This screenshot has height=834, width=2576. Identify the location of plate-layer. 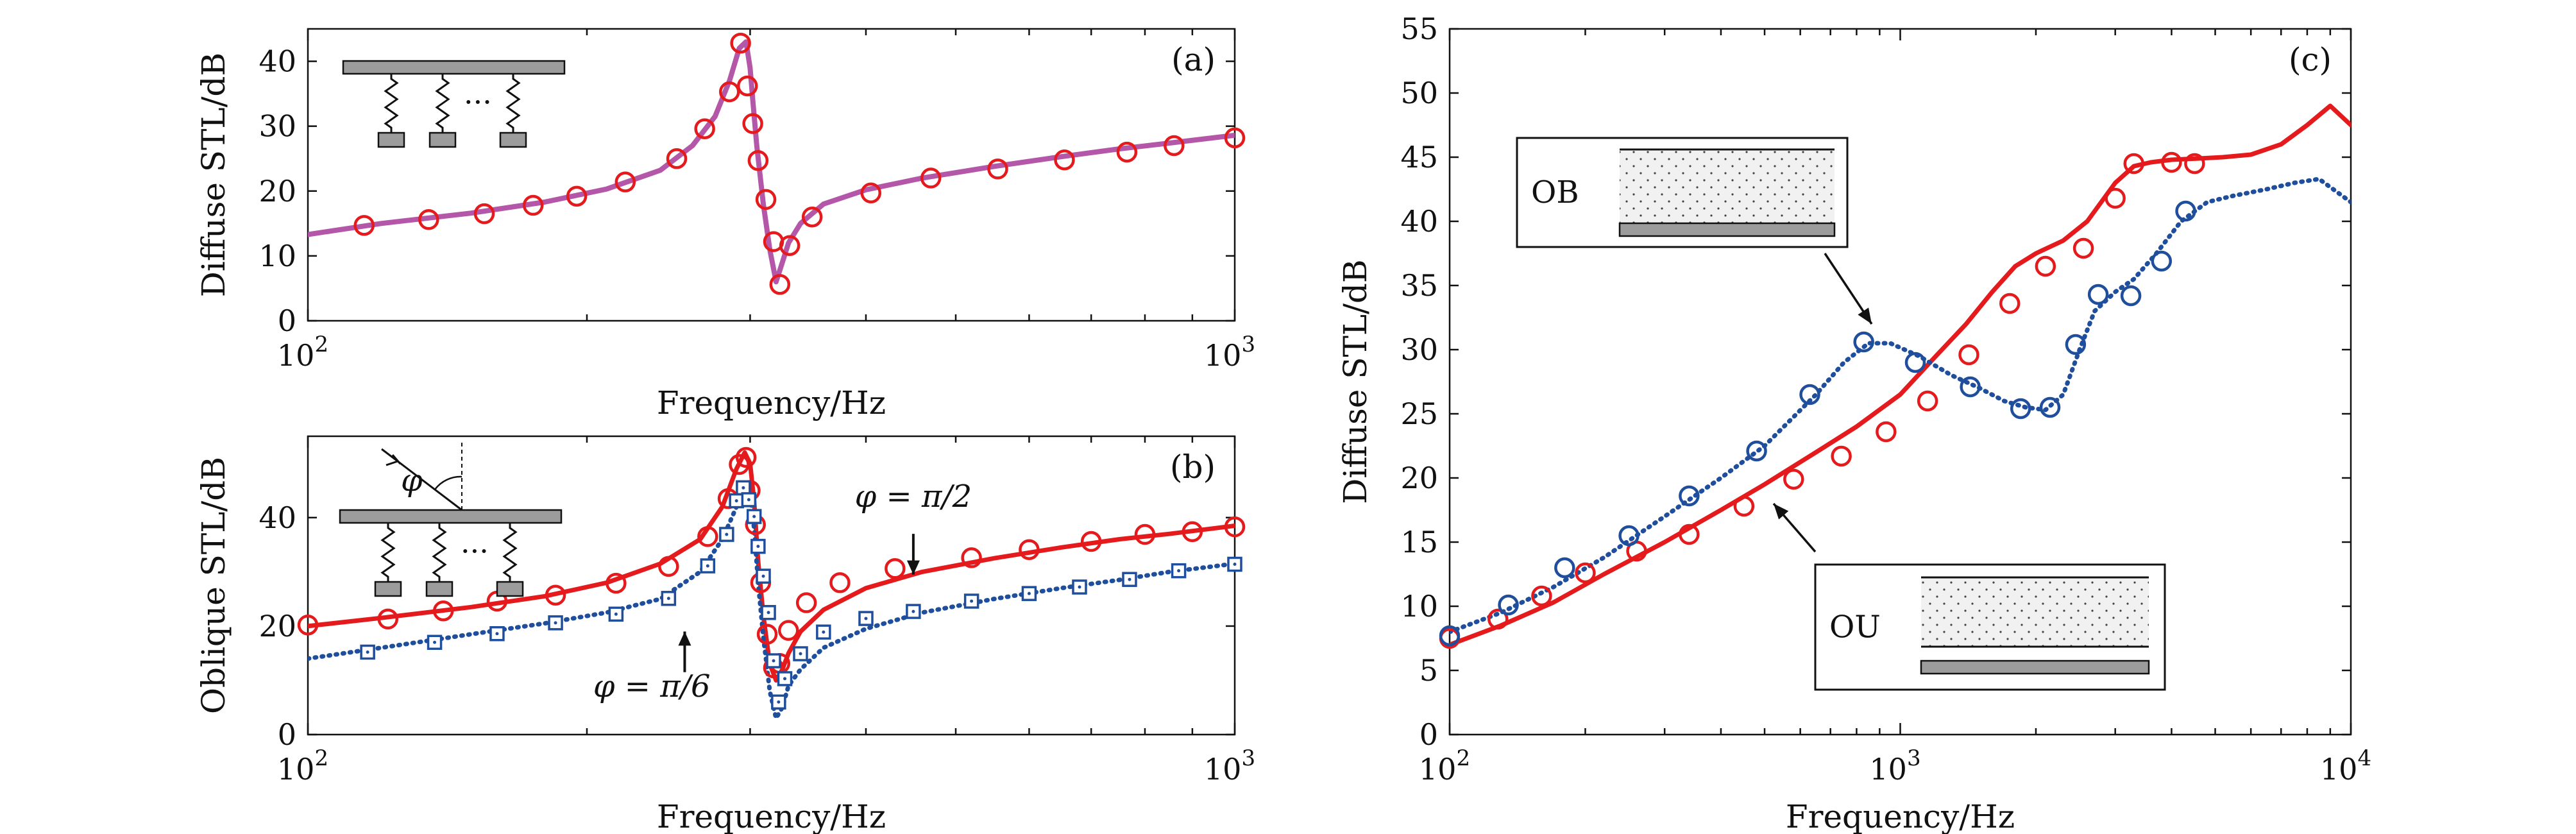
(1727, 229).